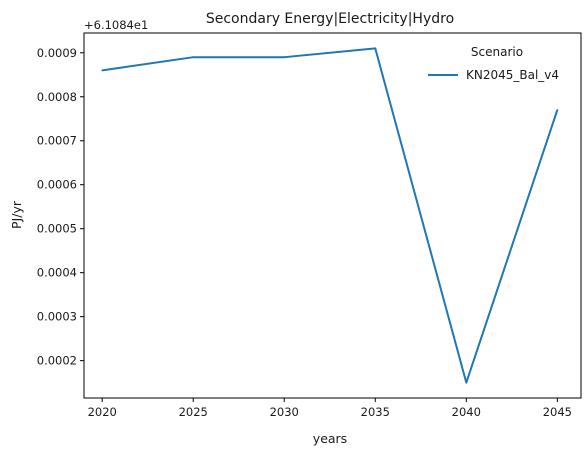 This screenshot has width=588, height=456. I want to click on legend: Scenario KN2045_Bal_v4, so click(493, 63).